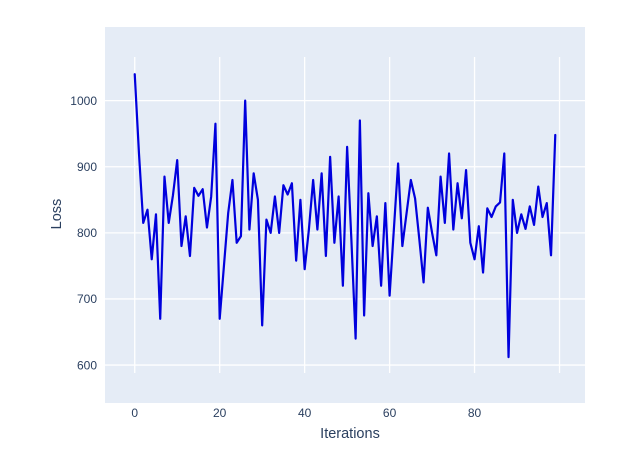  What do you see at coordinates (390, 413) in the screenshot?
I see `x-tick-label: 60` at bounding box center [390, 413].